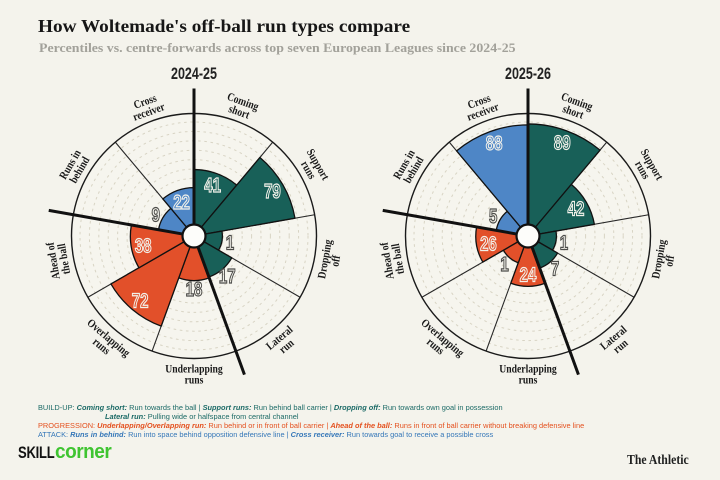 Image resolution: width=720 pixels, height=480 pixels. I want to click on svg-text: 72, so click(140, 300).